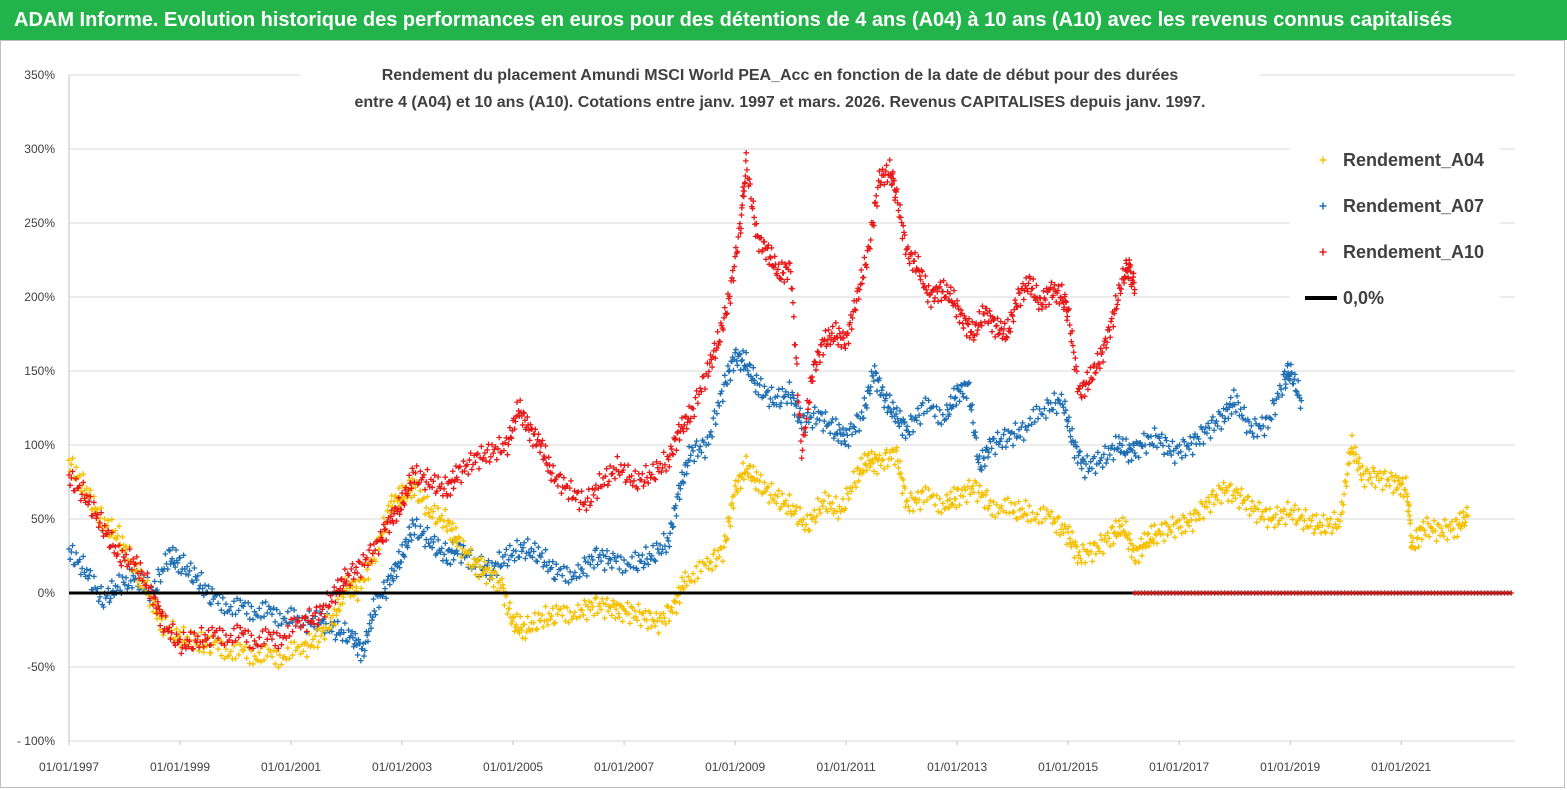 This screenshot has width=1567, height=790. What do you see at coordinates (957, 767) in the screenshot?
I see `x-tick-label: 01/01/2013` at bounding box center [957, 767].